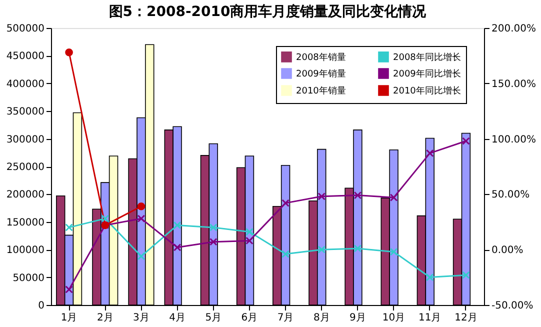 The width and height of the screenshot is (541, 327). What do you see at coordinates (25, 195) in the screenshot?
I see `y-tick-label: 200000` at bounding box center [25, 195].